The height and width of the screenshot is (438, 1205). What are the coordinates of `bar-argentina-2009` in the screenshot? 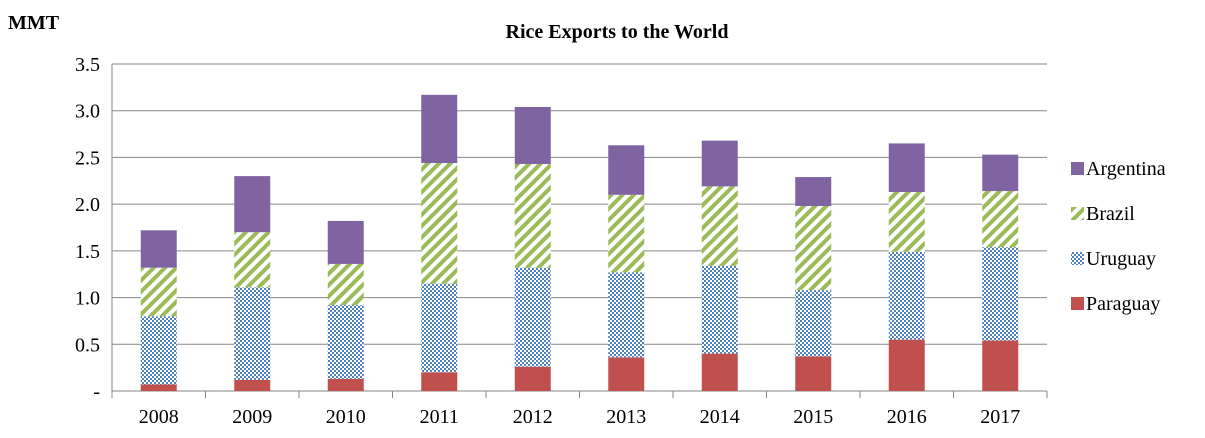 It's located at (252, 204).